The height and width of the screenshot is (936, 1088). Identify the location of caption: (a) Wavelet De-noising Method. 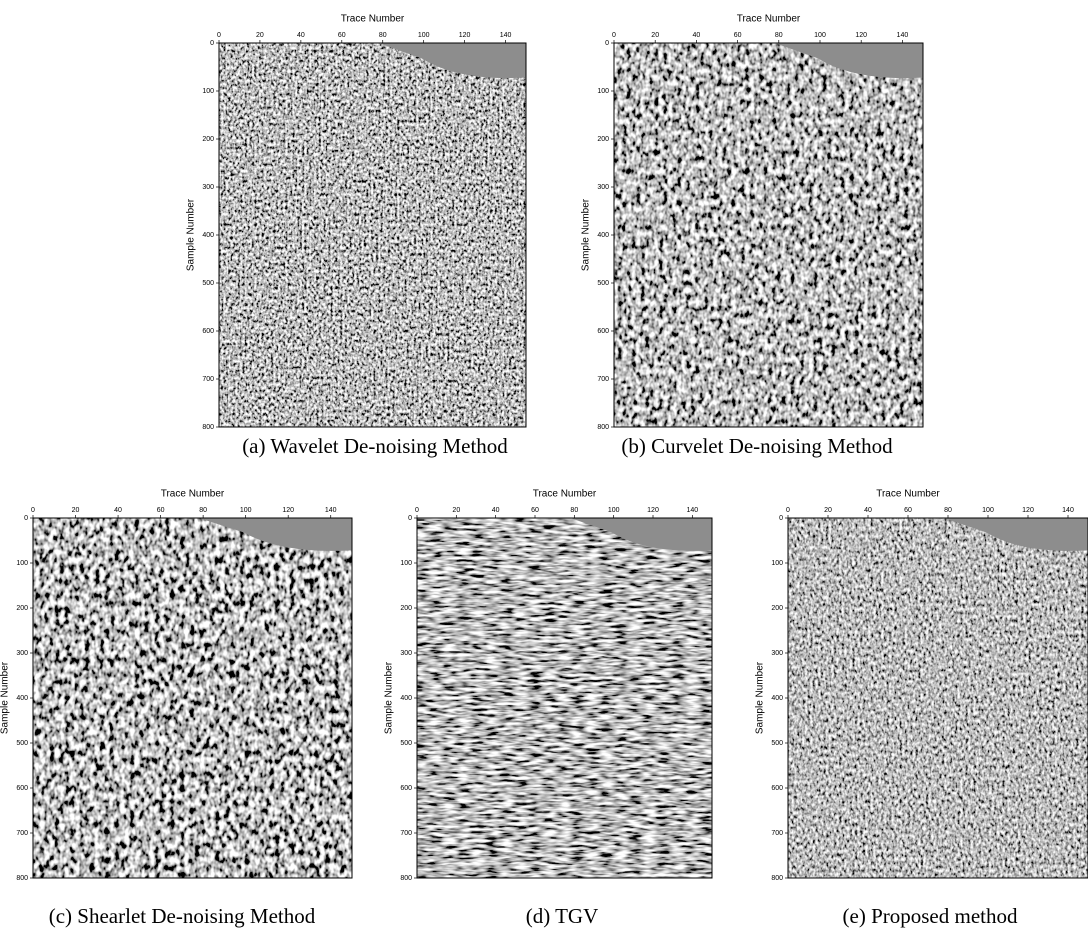
(375, 446).